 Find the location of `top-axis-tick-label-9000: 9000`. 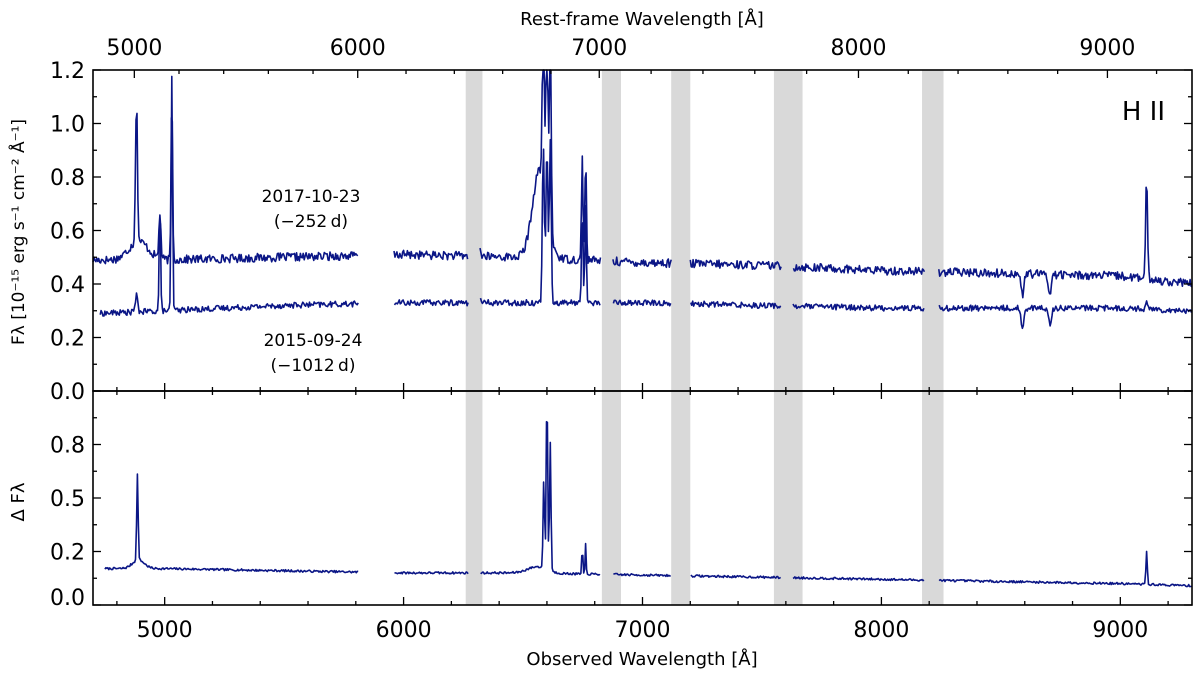

top-axis-tick-label-9000: 9000 is located at coordinates (1107, 48).